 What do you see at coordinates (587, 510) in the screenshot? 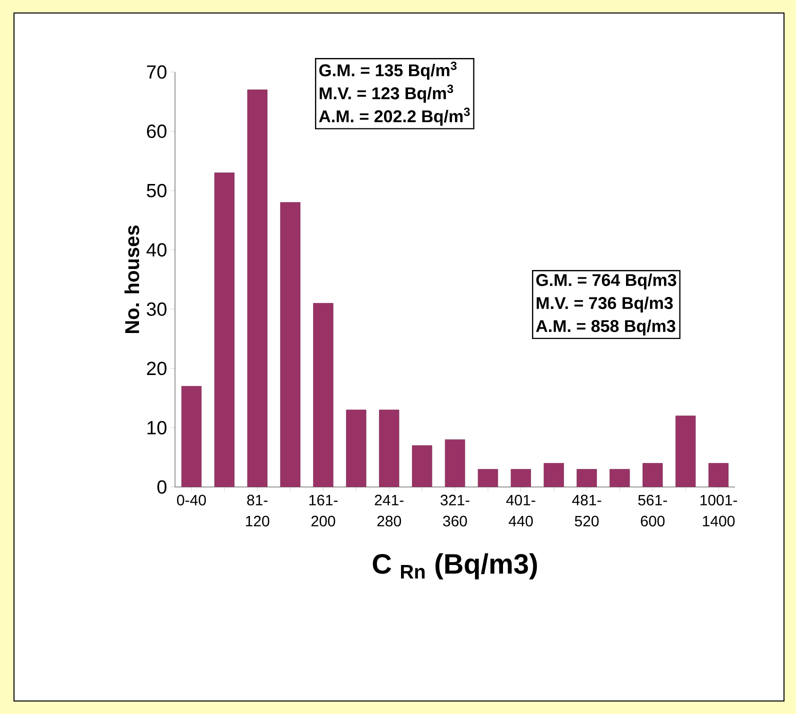
I see `x-tick-label: 481-520` at bounding box center [587, 510].